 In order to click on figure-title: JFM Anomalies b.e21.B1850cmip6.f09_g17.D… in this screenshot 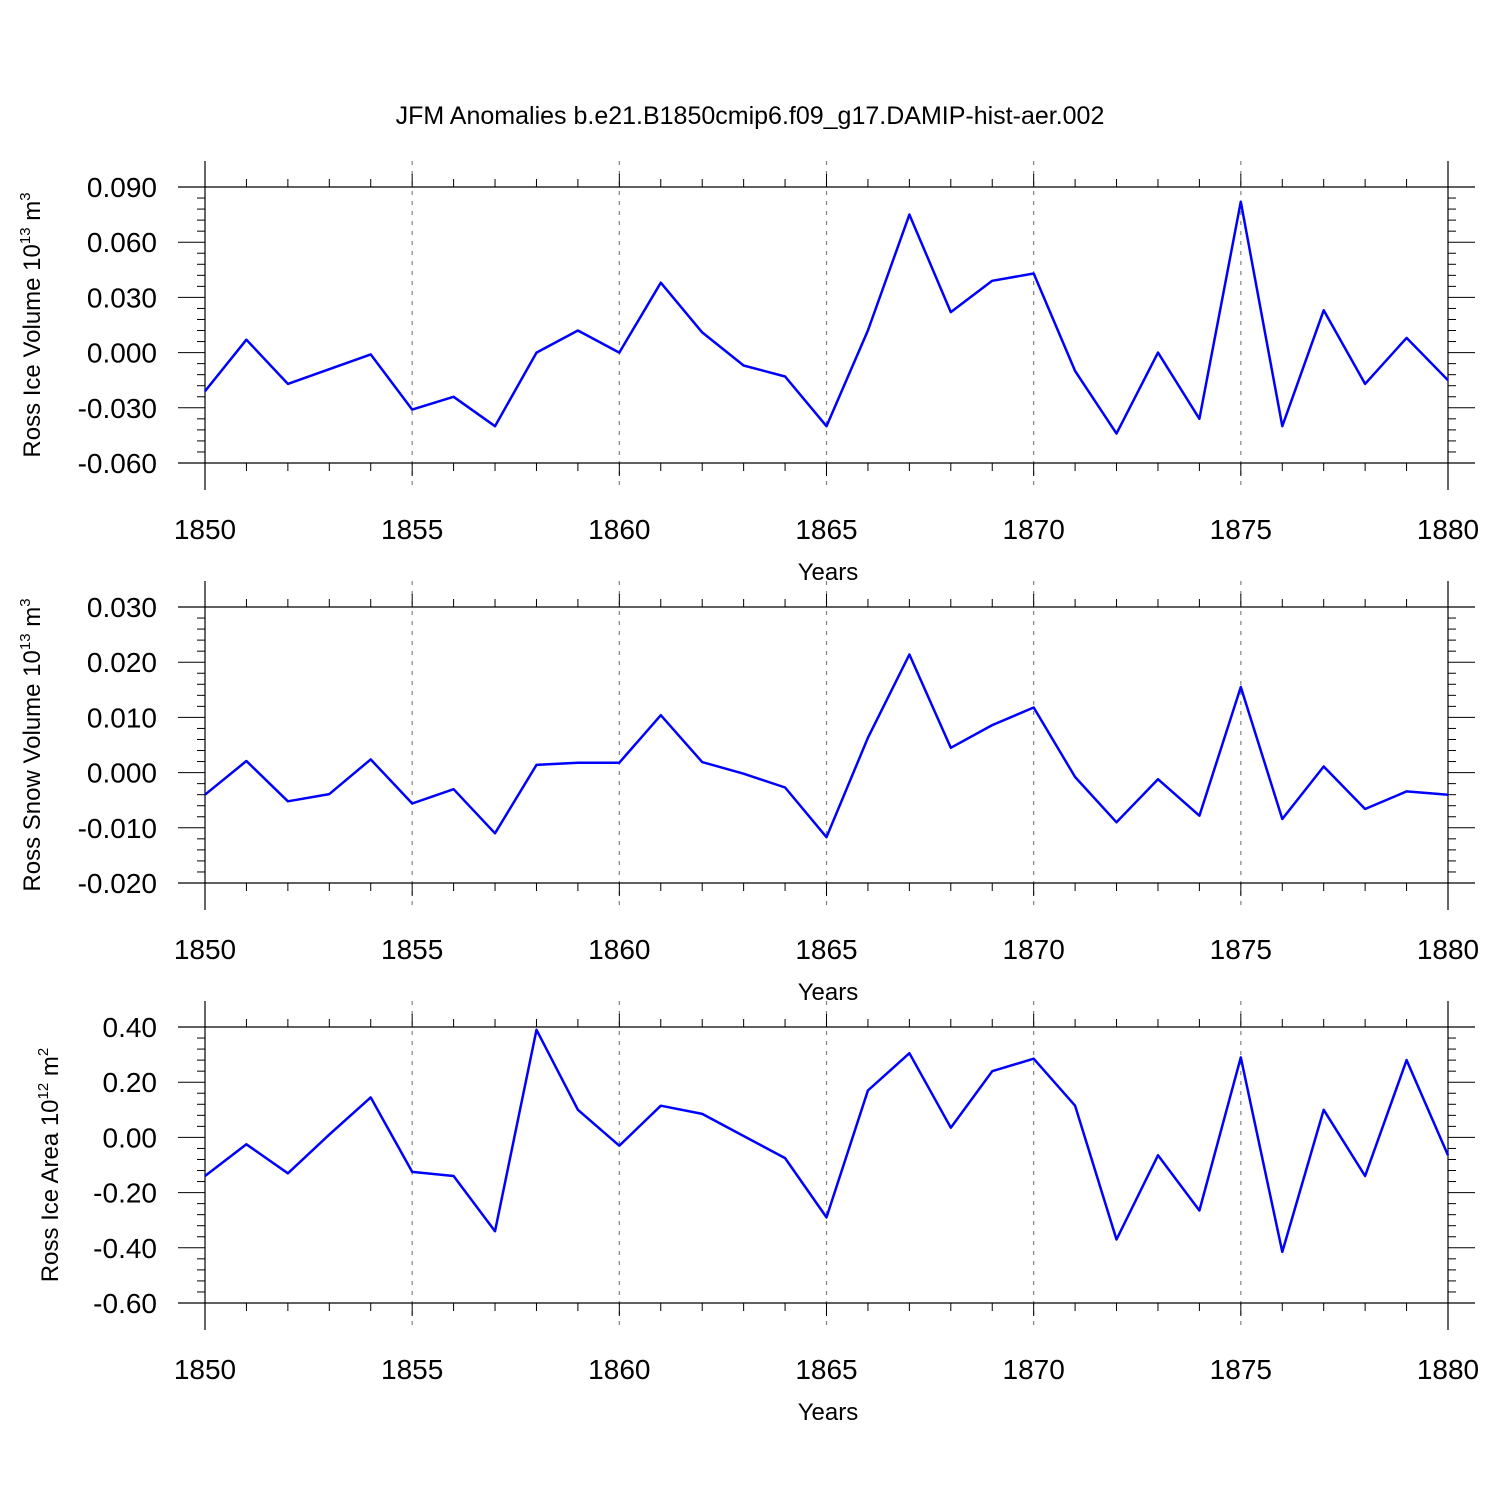, I will do `click(750, 116)`.